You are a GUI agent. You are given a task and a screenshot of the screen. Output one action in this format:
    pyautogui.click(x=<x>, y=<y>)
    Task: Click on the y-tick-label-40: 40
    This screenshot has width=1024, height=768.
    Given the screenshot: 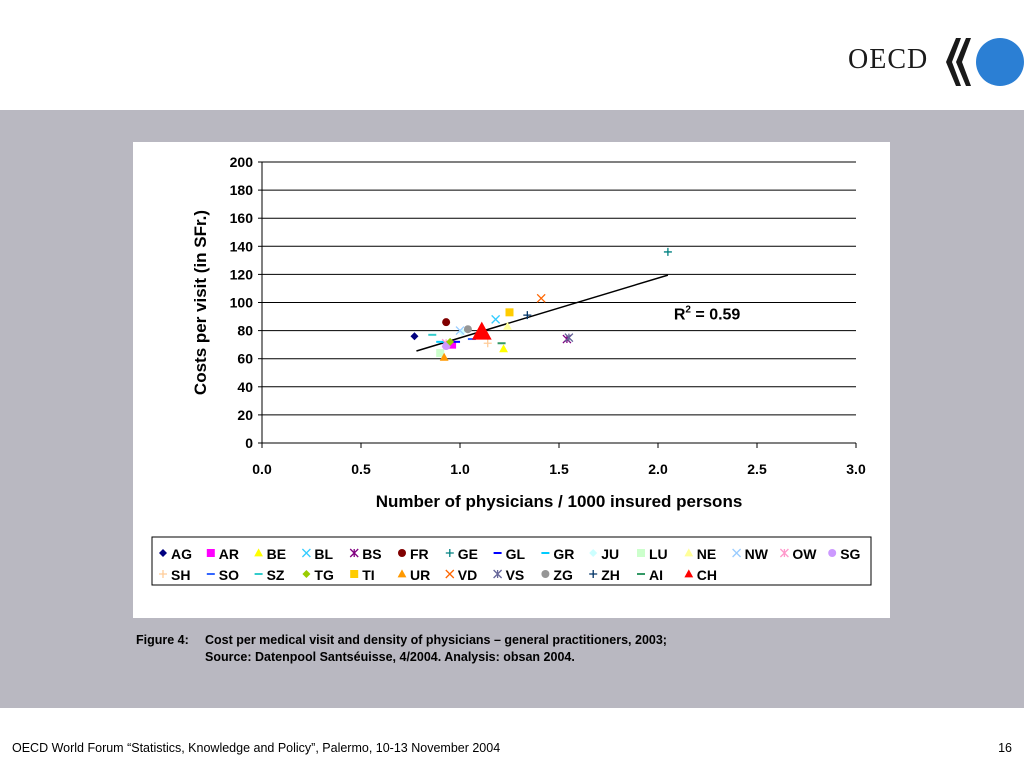 What is the action you would take?
    pyautogui.click(x=245, y=387)
    